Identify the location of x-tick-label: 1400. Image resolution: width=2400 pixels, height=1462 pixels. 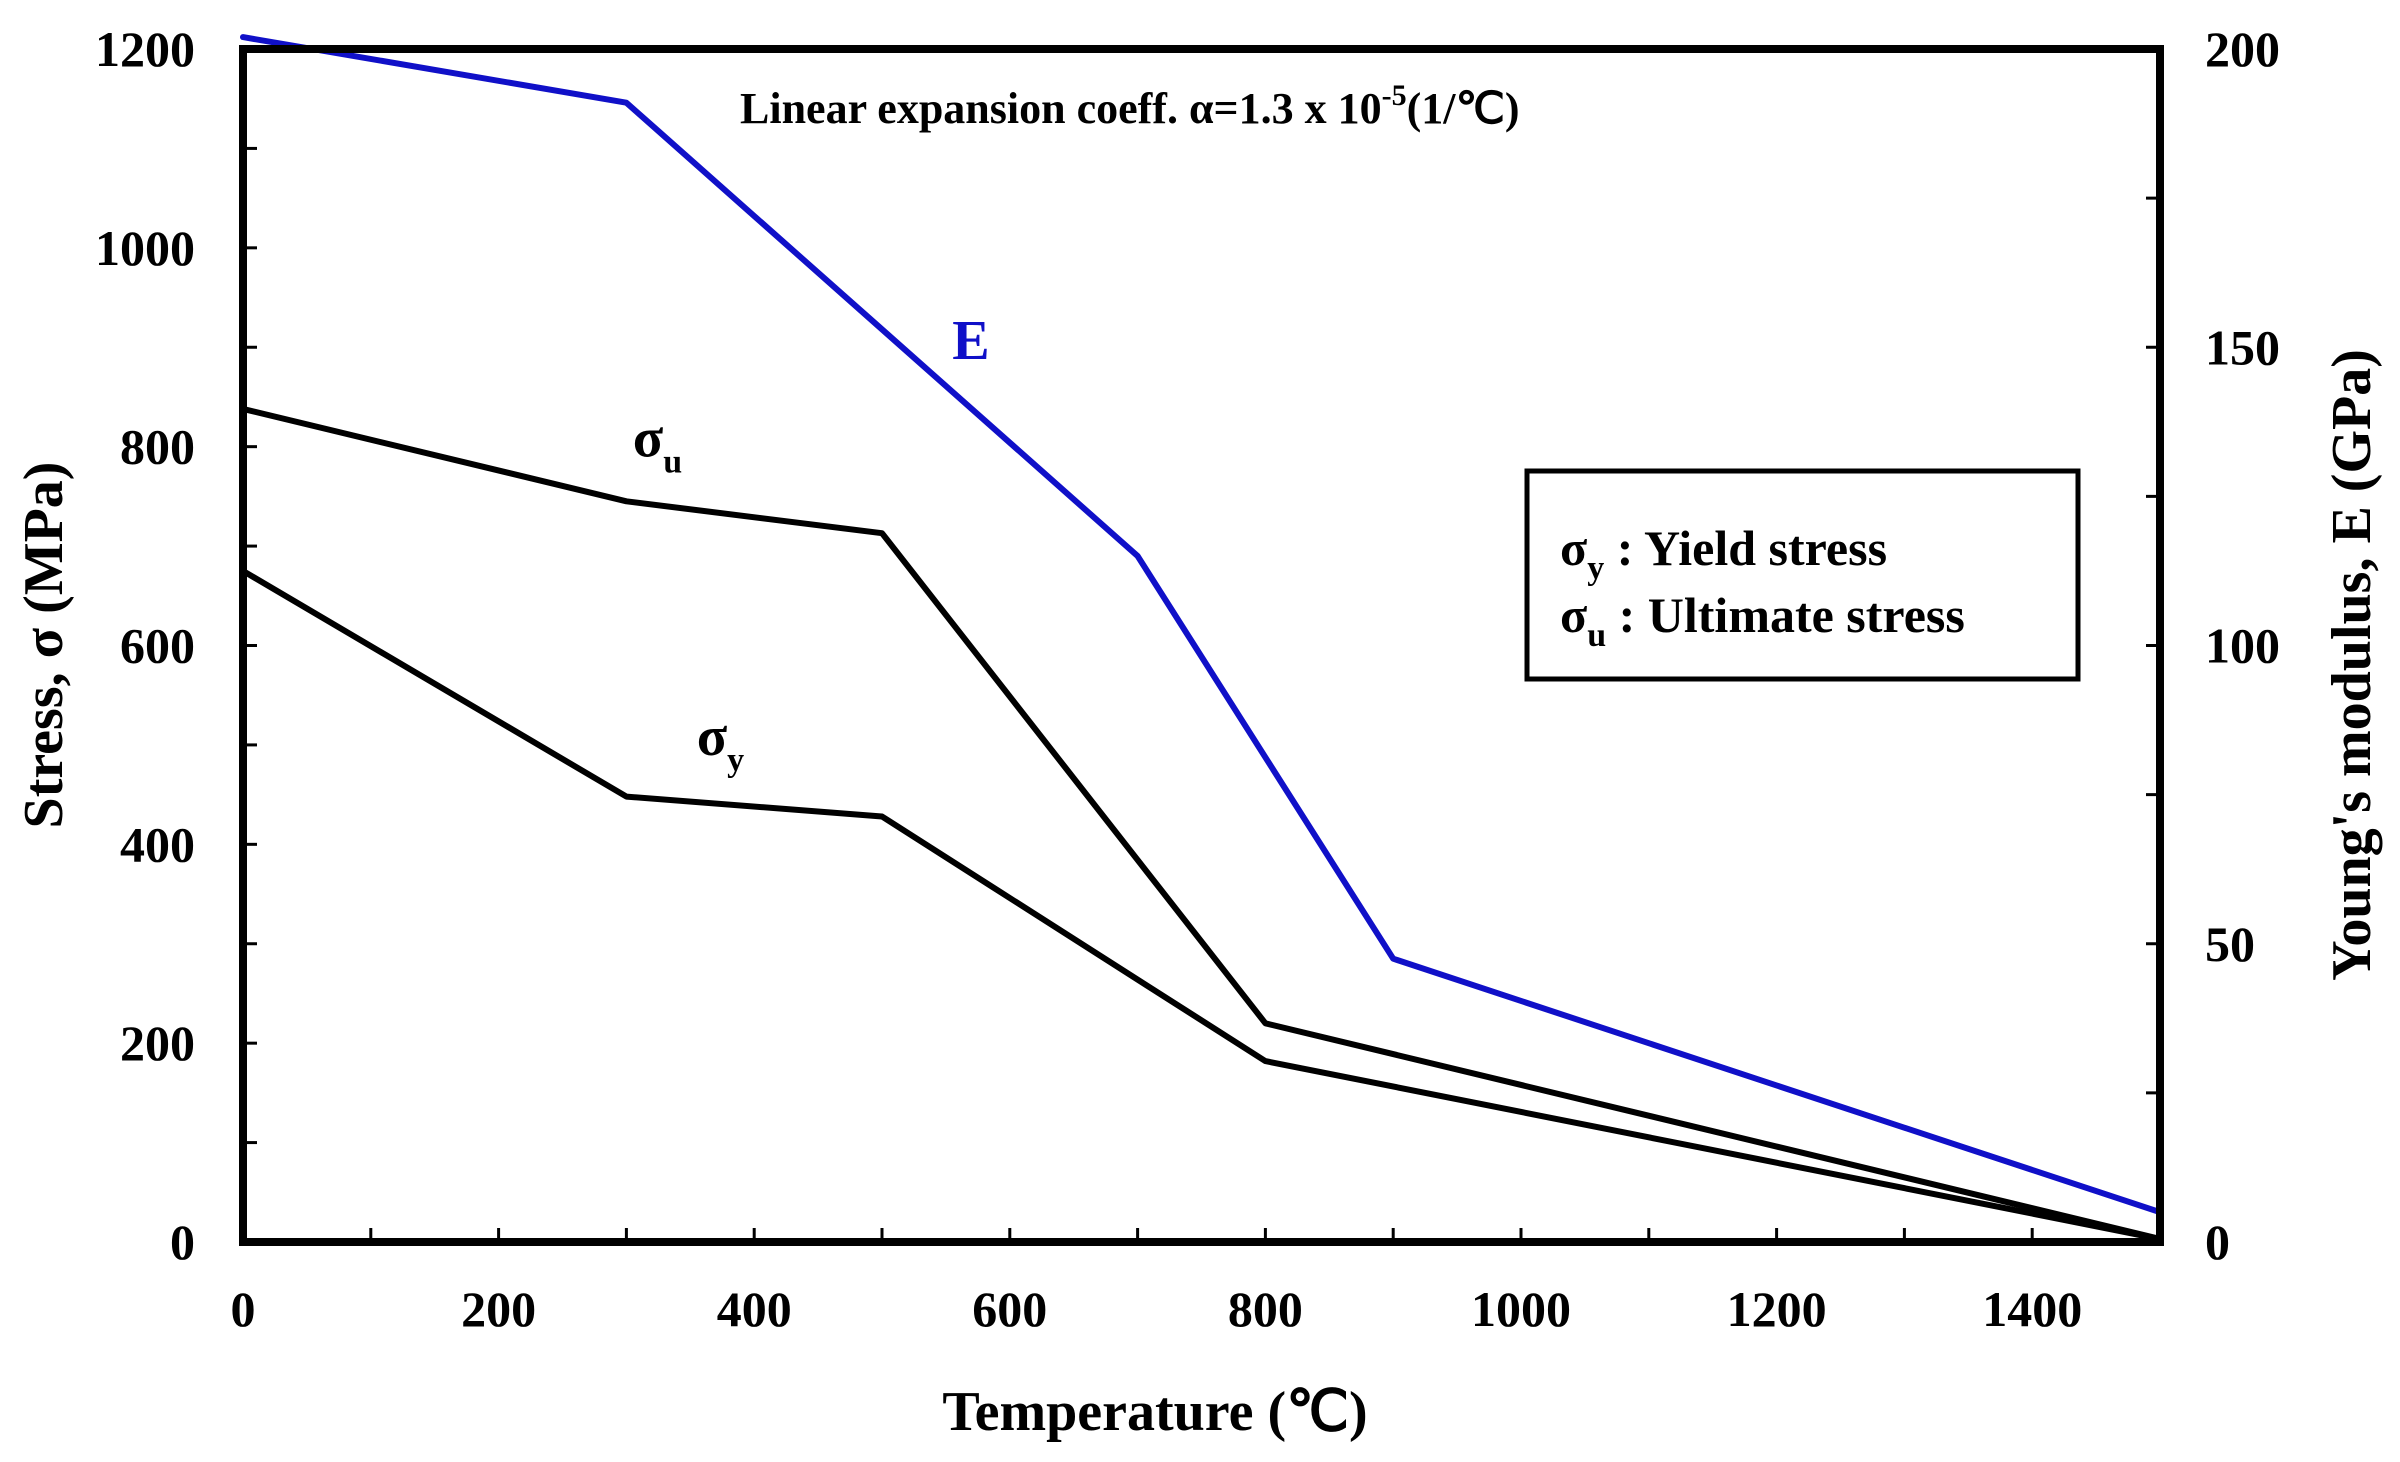
(2032, 1309).